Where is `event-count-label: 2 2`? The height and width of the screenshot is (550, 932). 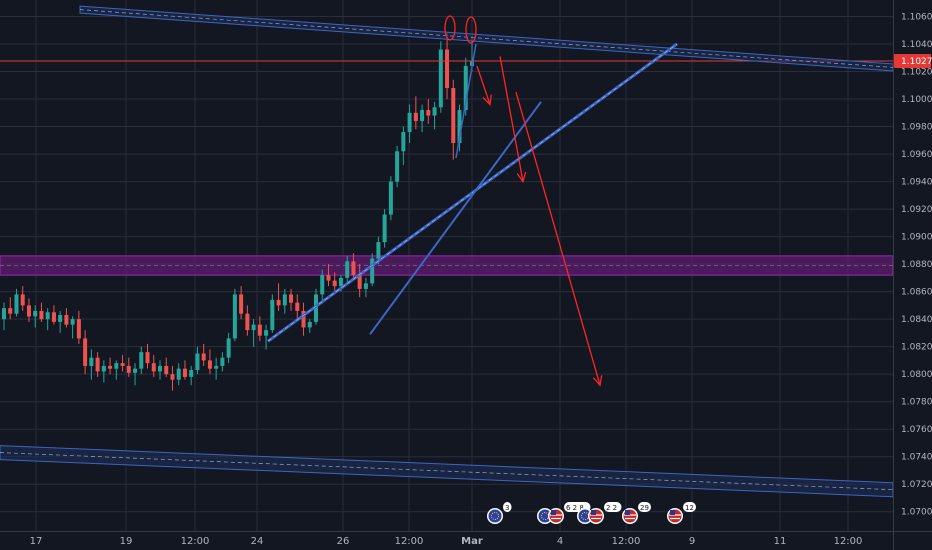 event-count-label: 2 2 is located at coordinates (611, 508).